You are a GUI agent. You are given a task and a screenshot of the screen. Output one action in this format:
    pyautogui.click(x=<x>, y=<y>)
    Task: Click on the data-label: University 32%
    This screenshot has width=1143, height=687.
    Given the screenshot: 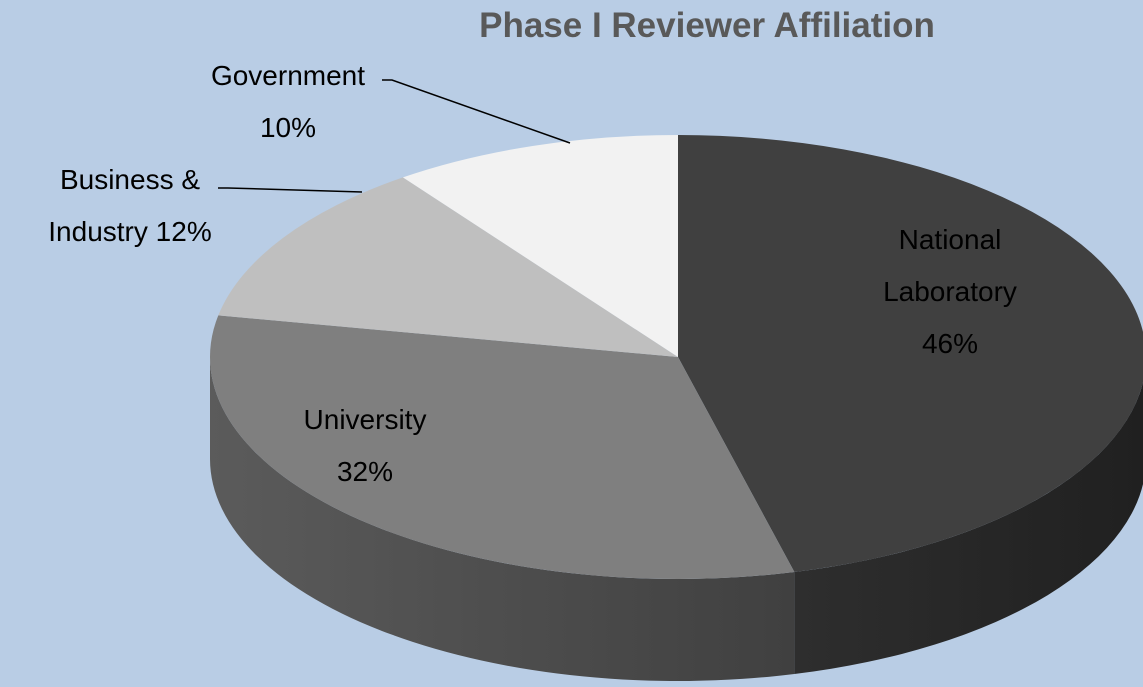 What is the action you would take?
    pyautogui.click(x=365, y=446)
    